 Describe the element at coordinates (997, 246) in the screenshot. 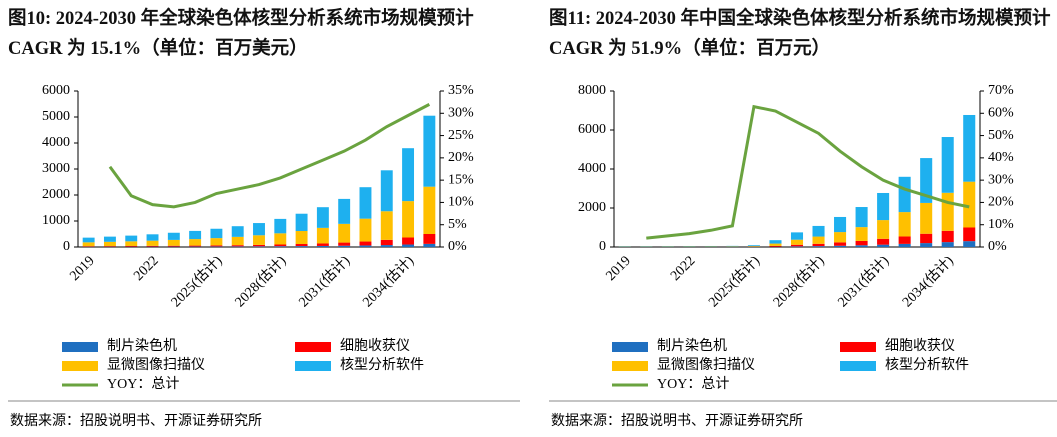

I see `y2-tick-label: 0%` at that location.